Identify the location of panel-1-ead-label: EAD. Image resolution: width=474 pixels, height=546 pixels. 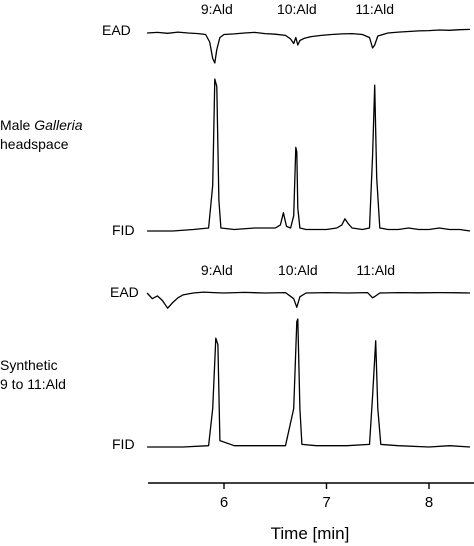
(116, 30).